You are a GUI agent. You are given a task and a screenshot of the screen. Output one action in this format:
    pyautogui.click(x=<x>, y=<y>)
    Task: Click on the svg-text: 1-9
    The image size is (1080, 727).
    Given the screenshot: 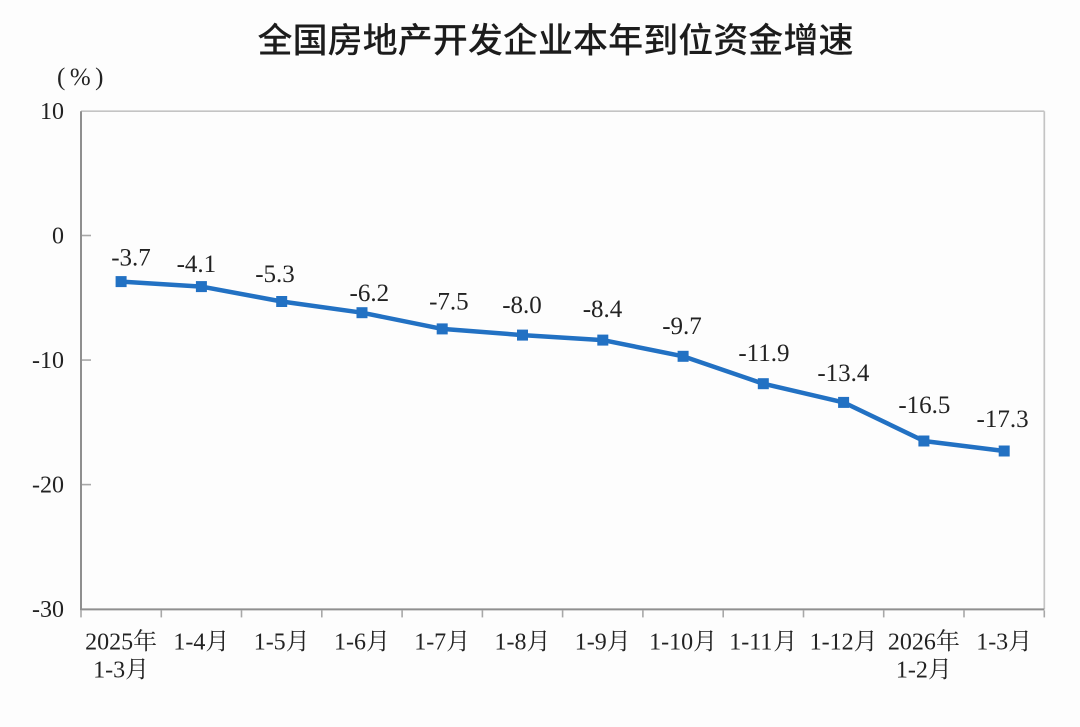 What is the action you would take?
    pyautogui.click(x=591, y=643)
    